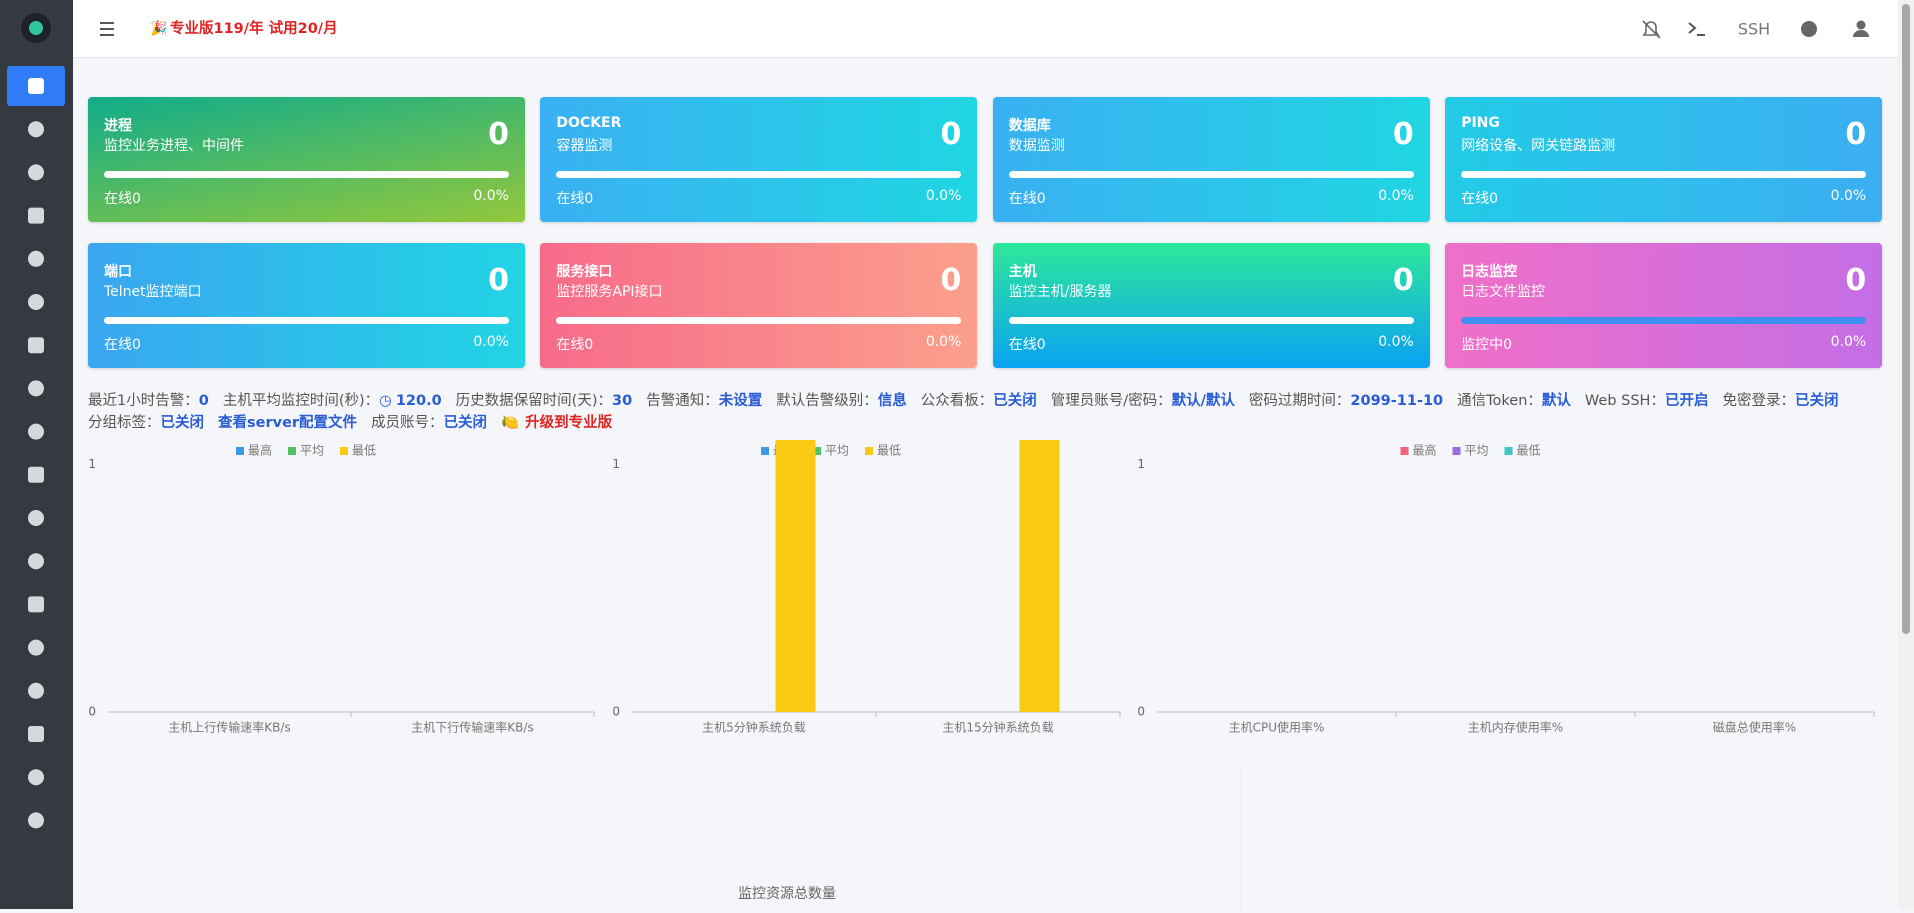 The image size is (1914, 913). I want to click on scrollbar, so click(1906, 454).